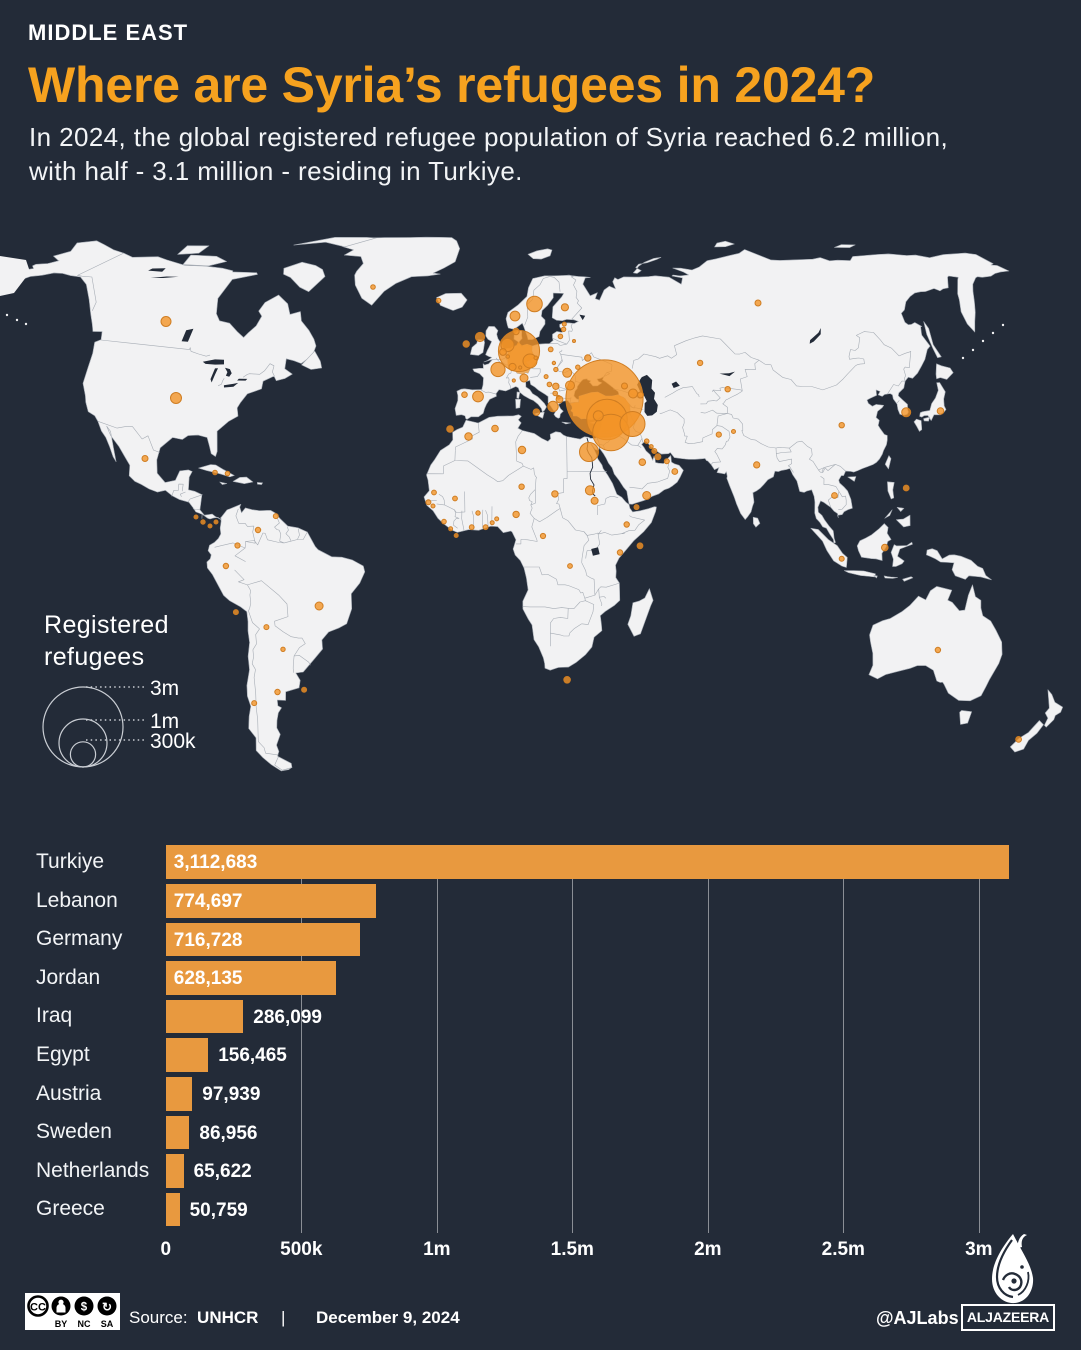 The image size is (1081, 1350). Describe the element at coordinates (107, 1324) in the screenshot. I see `svg-text: SA` at that location.